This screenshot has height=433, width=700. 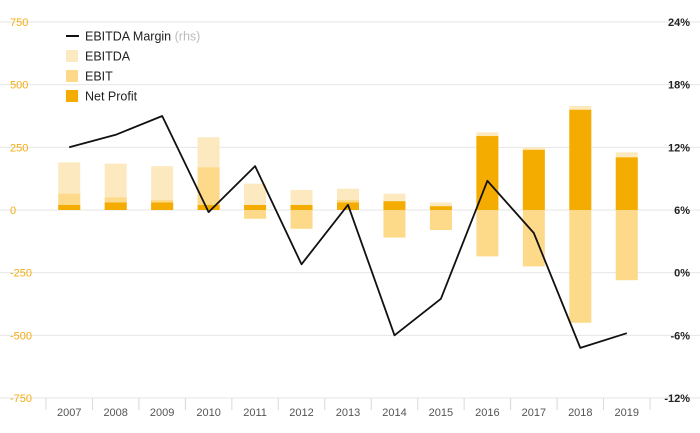 I want to click on y-right-tick-label: -6%, so click(x=680, y=336).